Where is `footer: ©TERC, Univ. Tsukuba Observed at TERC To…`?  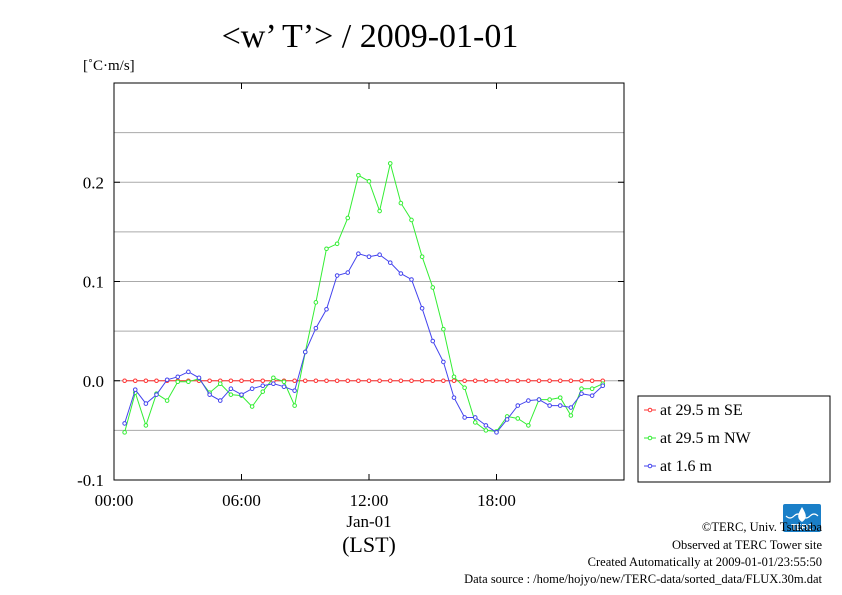
footer: ©TERC, Univ. Tsukuba Observed at TERC To… is located at coordinates (643, 553).